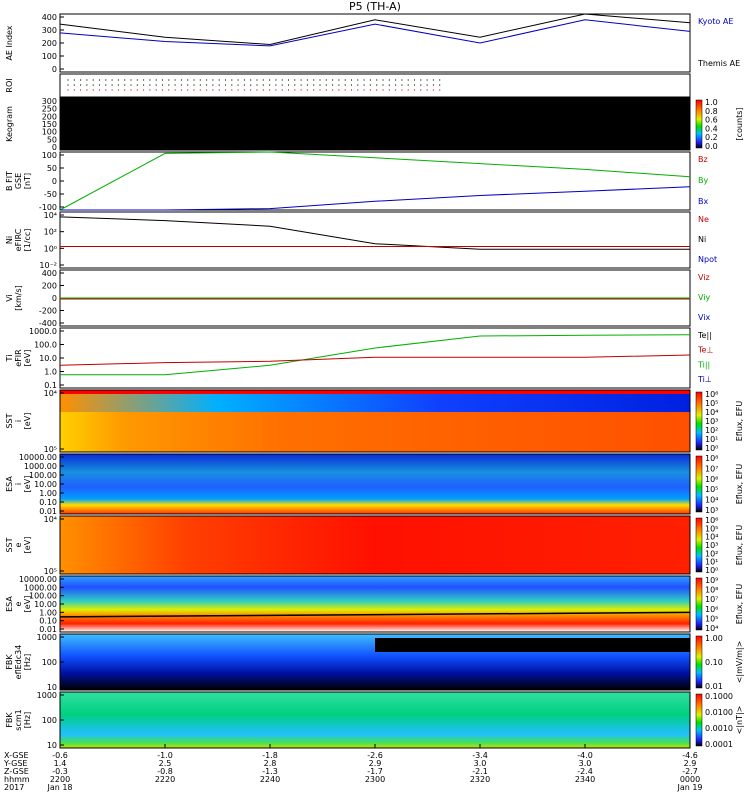 The height and width of the screenshot is (800, 750). What do you see at coordinates (49, 56) in the screenshot?
I see `panel-ae-ytick: 100` at bounding box center [49, 56].